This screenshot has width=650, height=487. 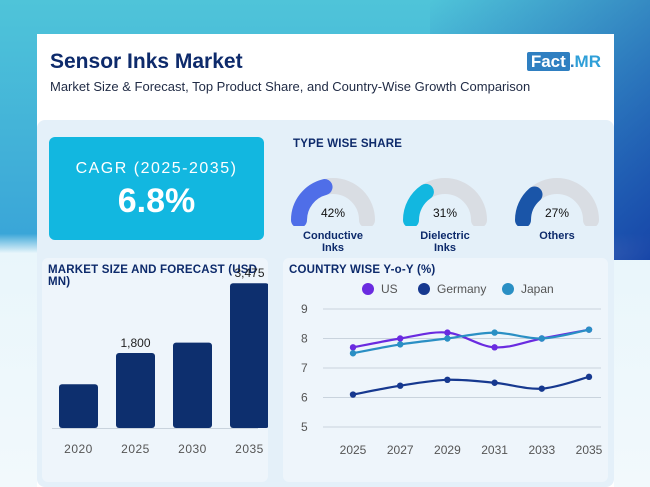 What do you see at coordinates (461, 289) in the screenshot?
I see `legend-label: Germany` at bounding box center [461, 289].